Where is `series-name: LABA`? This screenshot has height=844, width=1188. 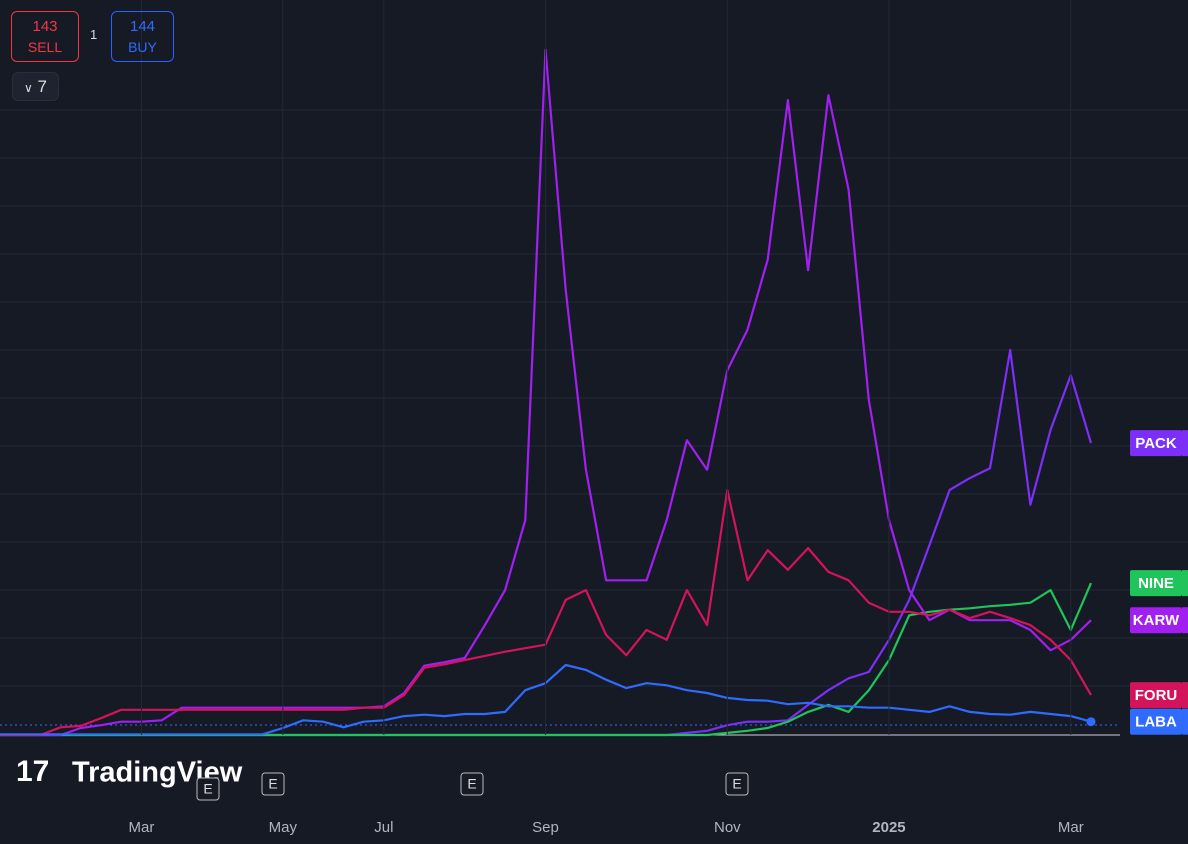 series-name: LABA is located at coordinates (1156, 722).